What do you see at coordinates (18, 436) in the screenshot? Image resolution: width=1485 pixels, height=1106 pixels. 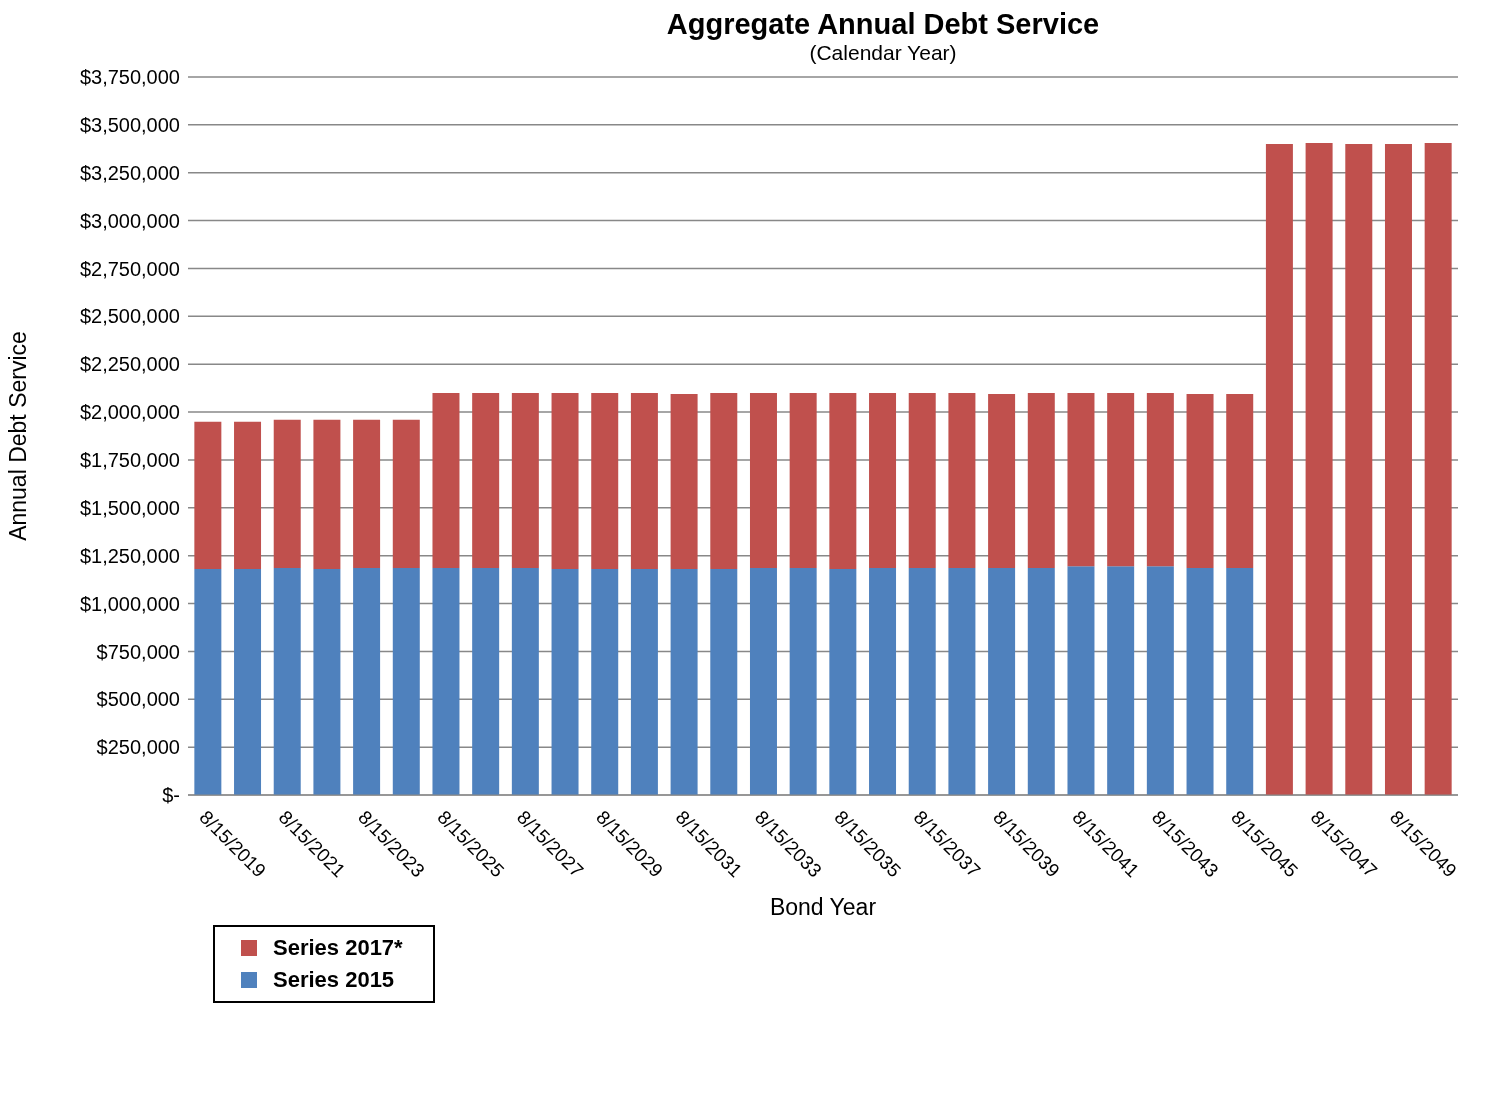 I see `y-axis-title: Annual Debt Service` at bounding box center [18, 436].